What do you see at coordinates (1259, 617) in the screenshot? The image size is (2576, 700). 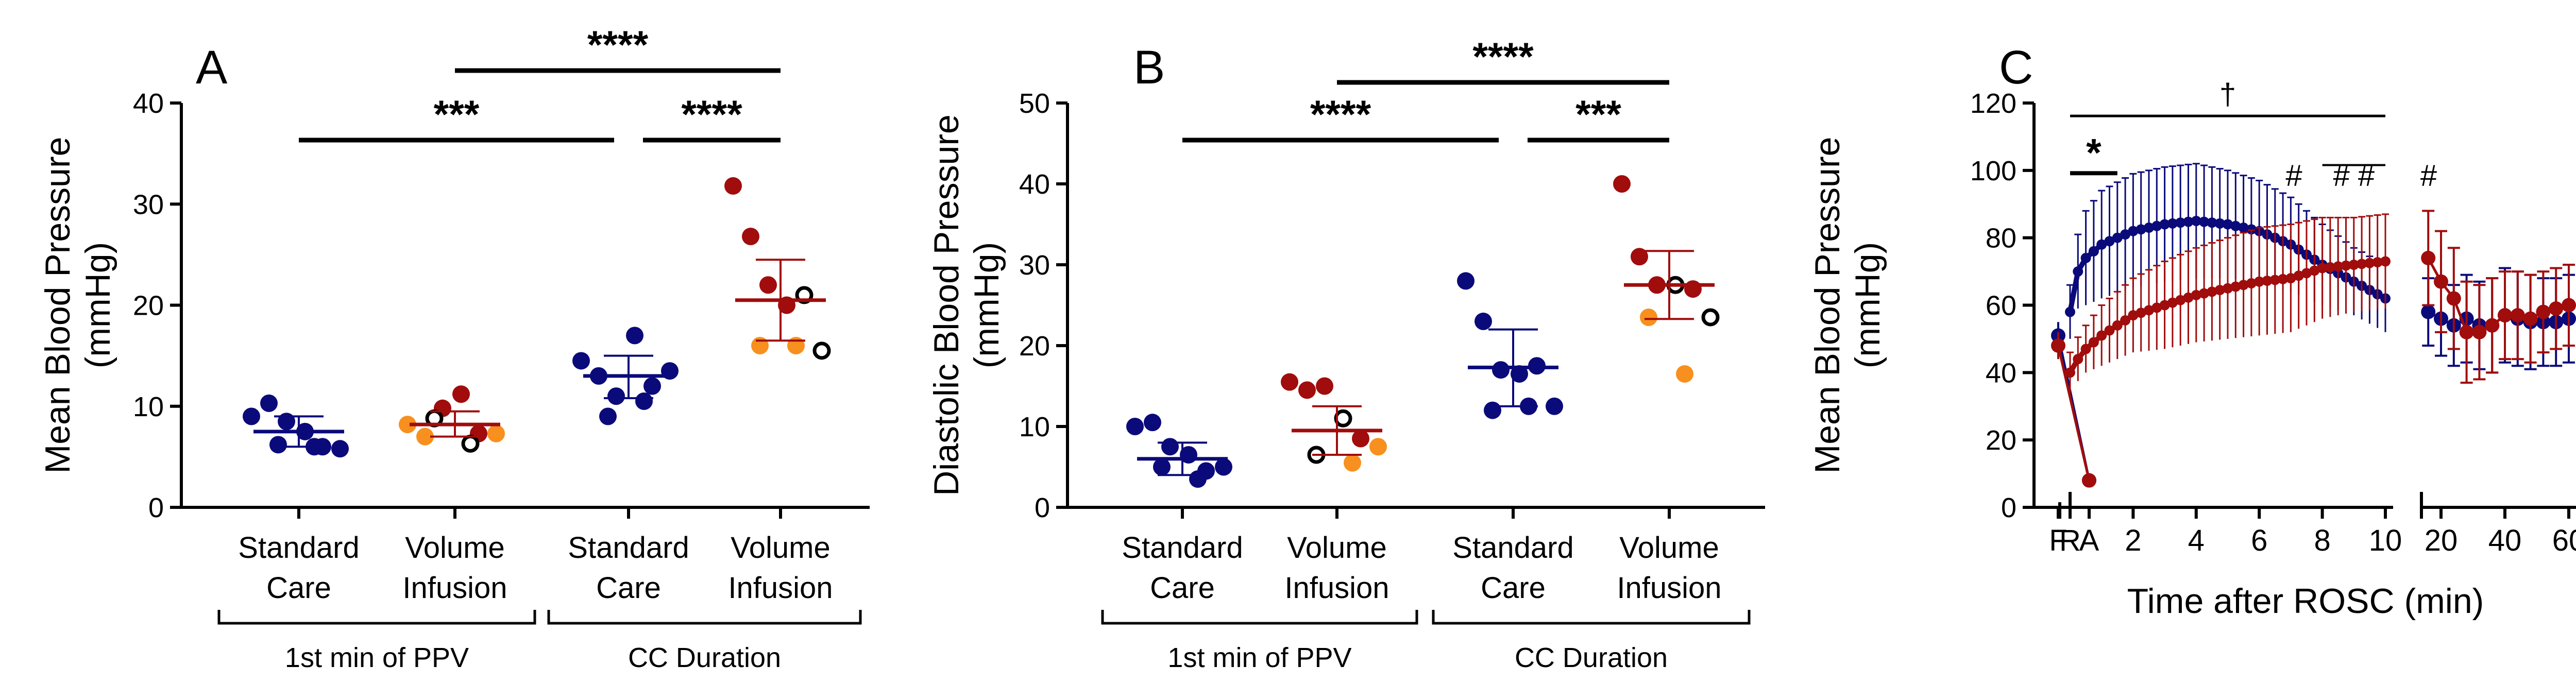 I see `group-bracket` at bounding box center [1259, 617].